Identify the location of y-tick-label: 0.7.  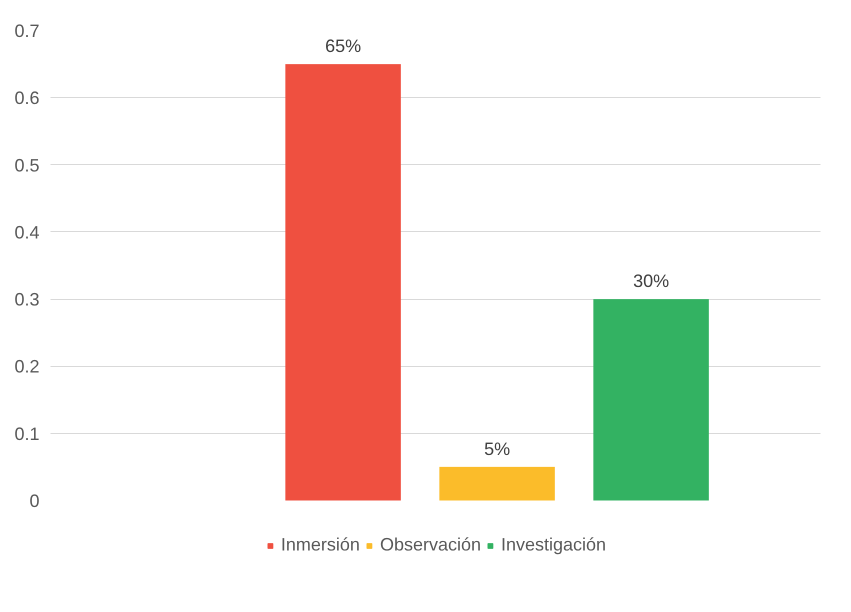
(27, 31).